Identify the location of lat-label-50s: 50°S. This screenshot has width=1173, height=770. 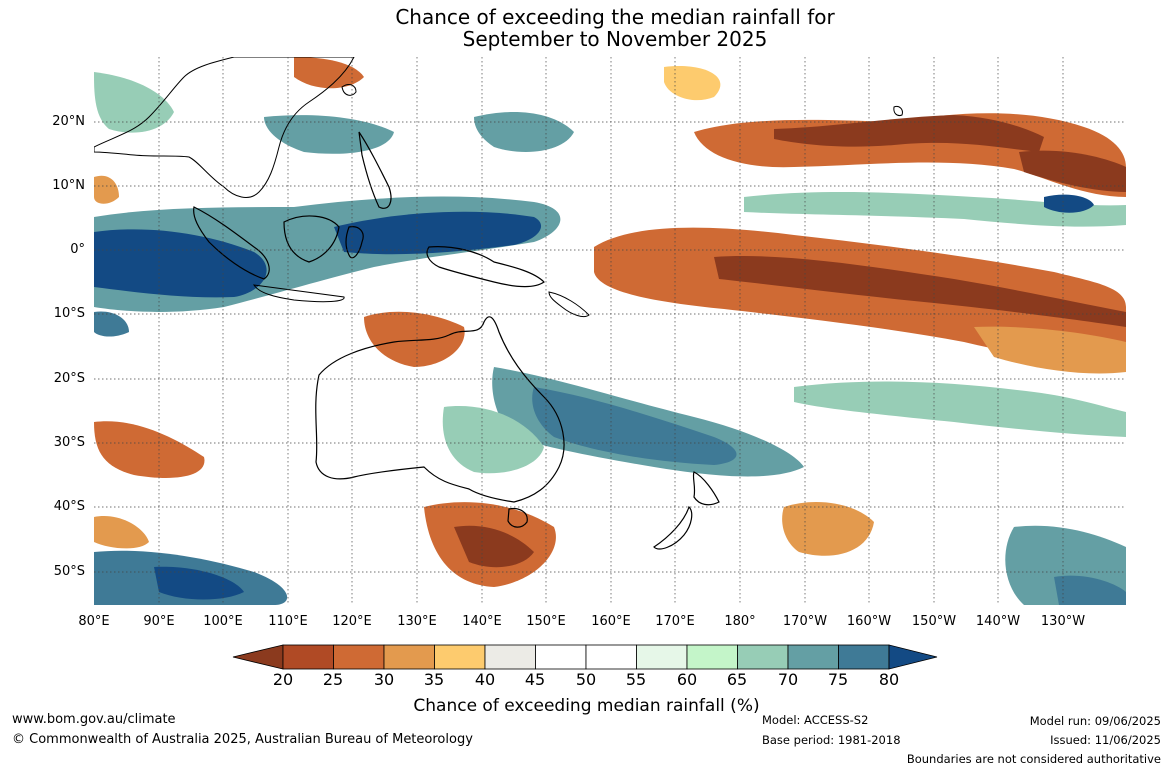
(69, 571).